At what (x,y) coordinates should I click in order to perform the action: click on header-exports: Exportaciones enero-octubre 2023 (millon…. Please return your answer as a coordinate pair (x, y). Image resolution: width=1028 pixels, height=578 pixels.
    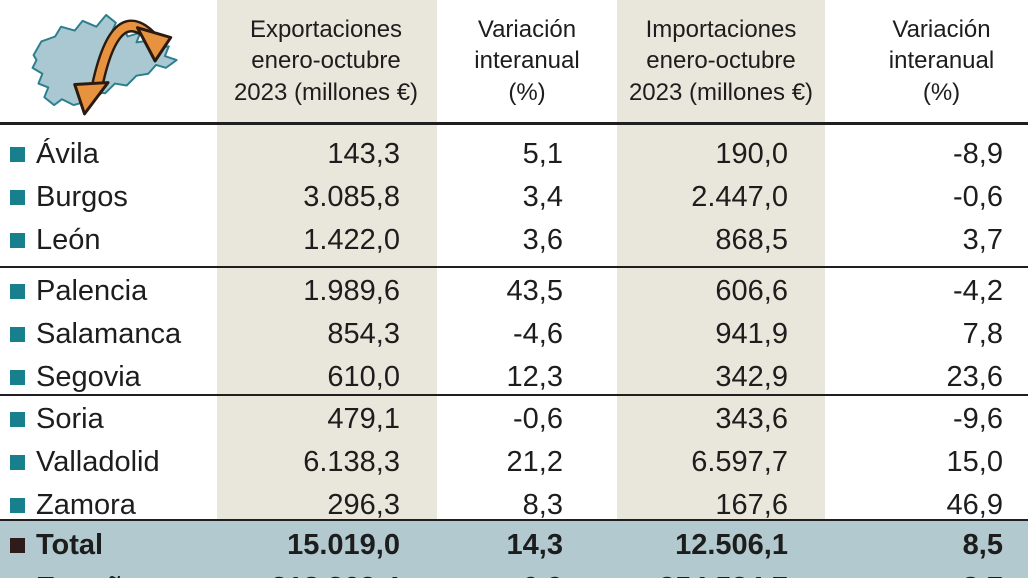
    Looking at the image, I should click on (326, 61).